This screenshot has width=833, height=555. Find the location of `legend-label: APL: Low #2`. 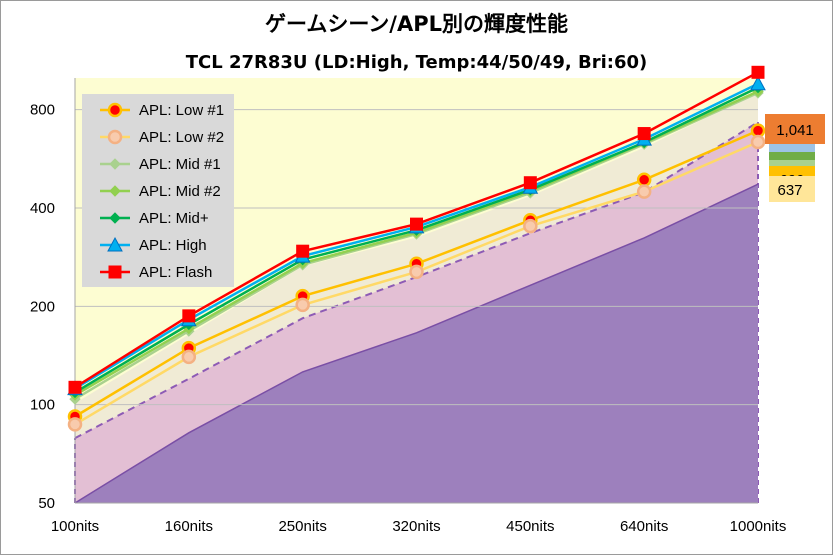

legend-label: APL: Low #2 is located at coordinates (181, 137).